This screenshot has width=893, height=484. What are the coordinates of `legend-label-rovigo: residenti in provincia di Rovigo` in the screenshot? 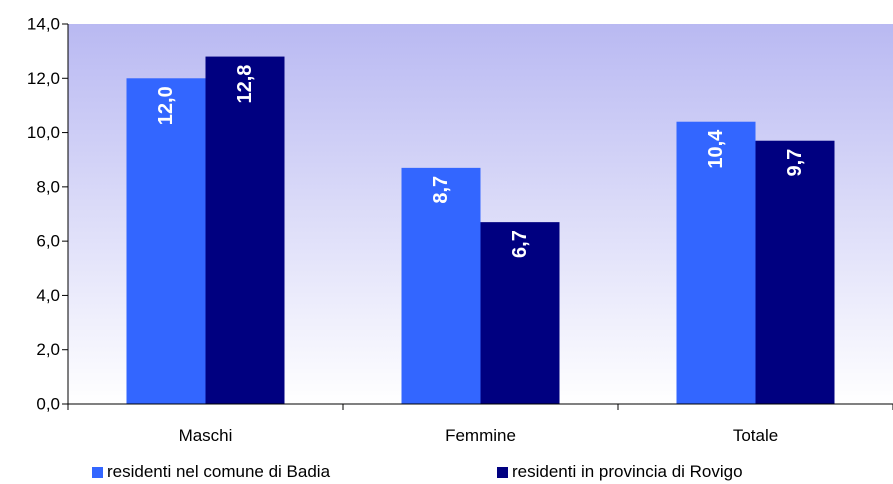 It's located at (627, 471).